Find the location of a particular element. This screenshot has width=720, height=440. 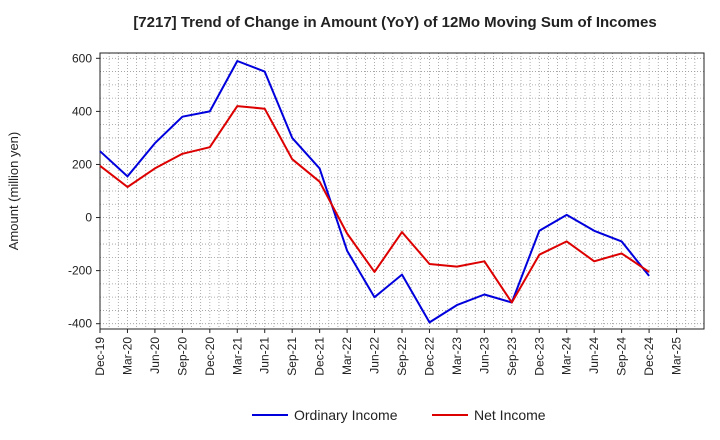

x-tick-label: Mar-22 is located at coordinates (347, 356).